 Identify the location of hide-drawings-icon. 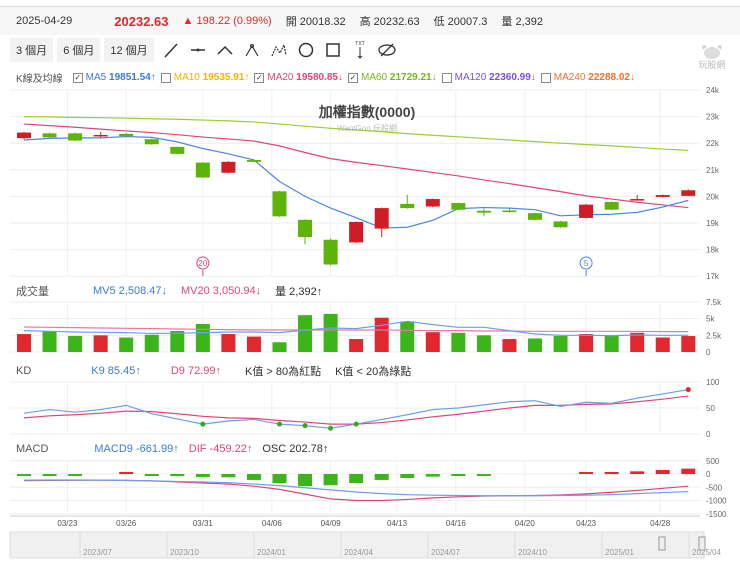
(387, 50).